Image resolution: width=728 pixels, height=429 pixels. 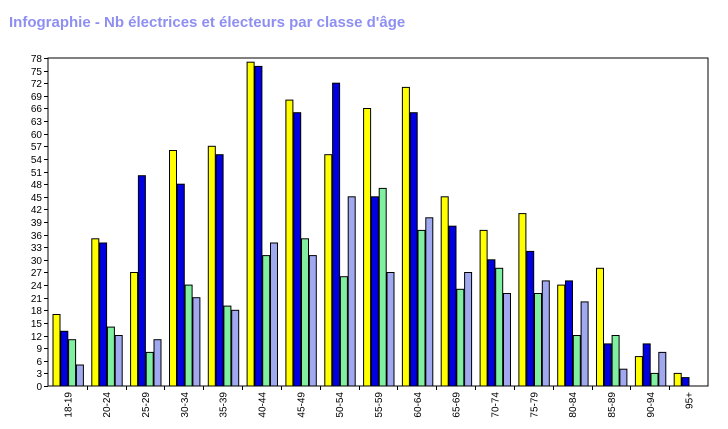 I want to click on x-tick-label: 95+, so click(x=690, y=400).